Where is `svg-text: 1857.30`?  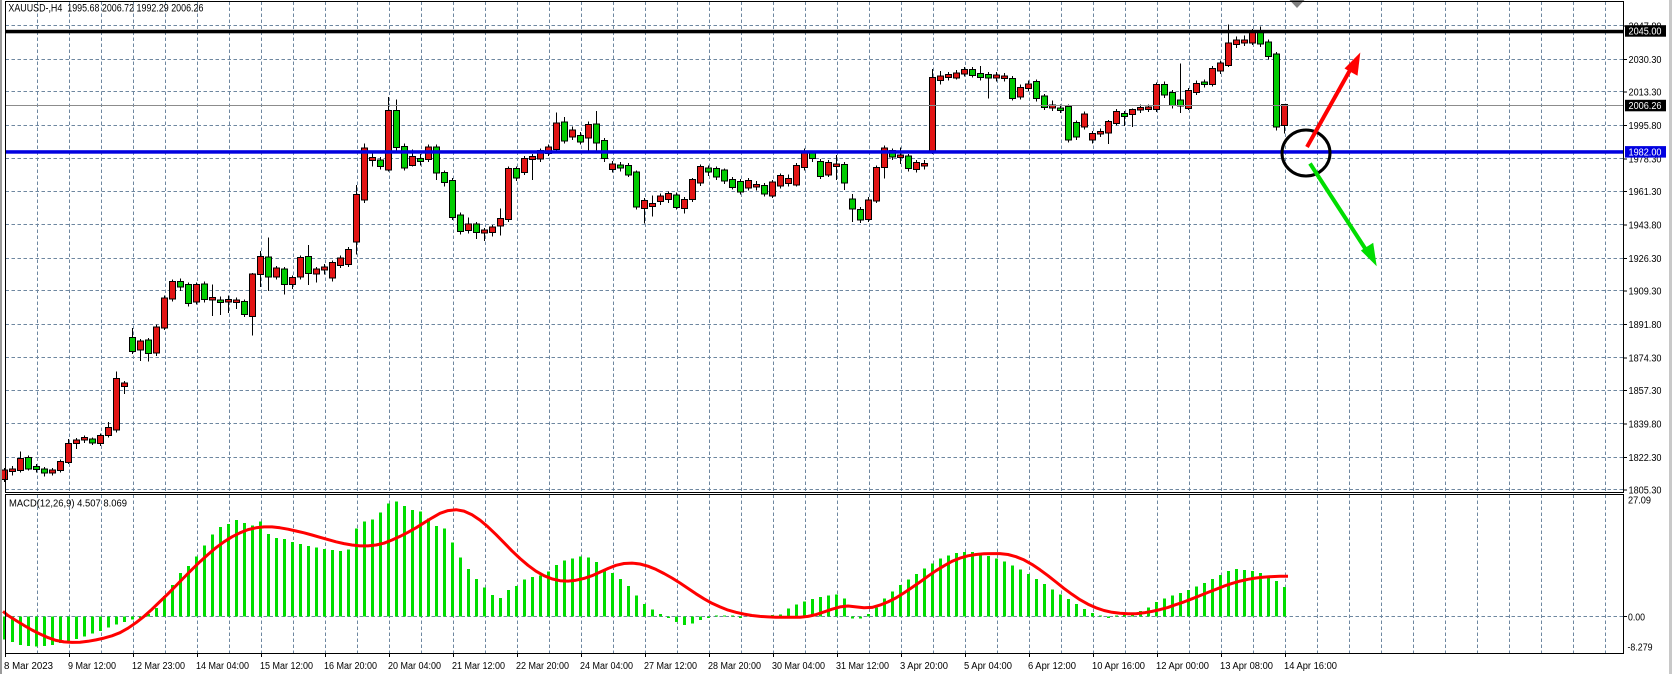 svg-text: 1857.30 is located at coordinates (1645, 391).